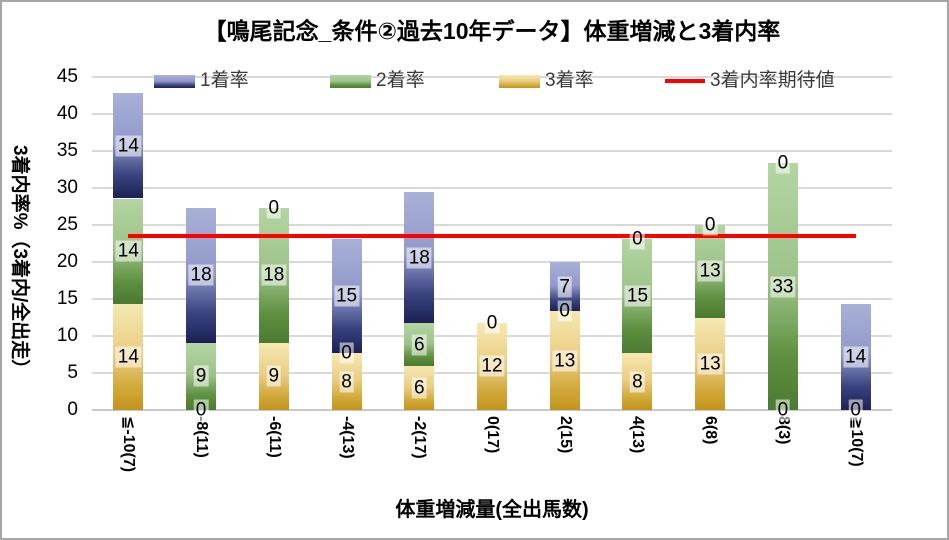 The image size is (949, 540). What do you see at coordinates (67, 298) in the screenshot?
I see `y-tick-label: 15` at bounding box center [67, 298].